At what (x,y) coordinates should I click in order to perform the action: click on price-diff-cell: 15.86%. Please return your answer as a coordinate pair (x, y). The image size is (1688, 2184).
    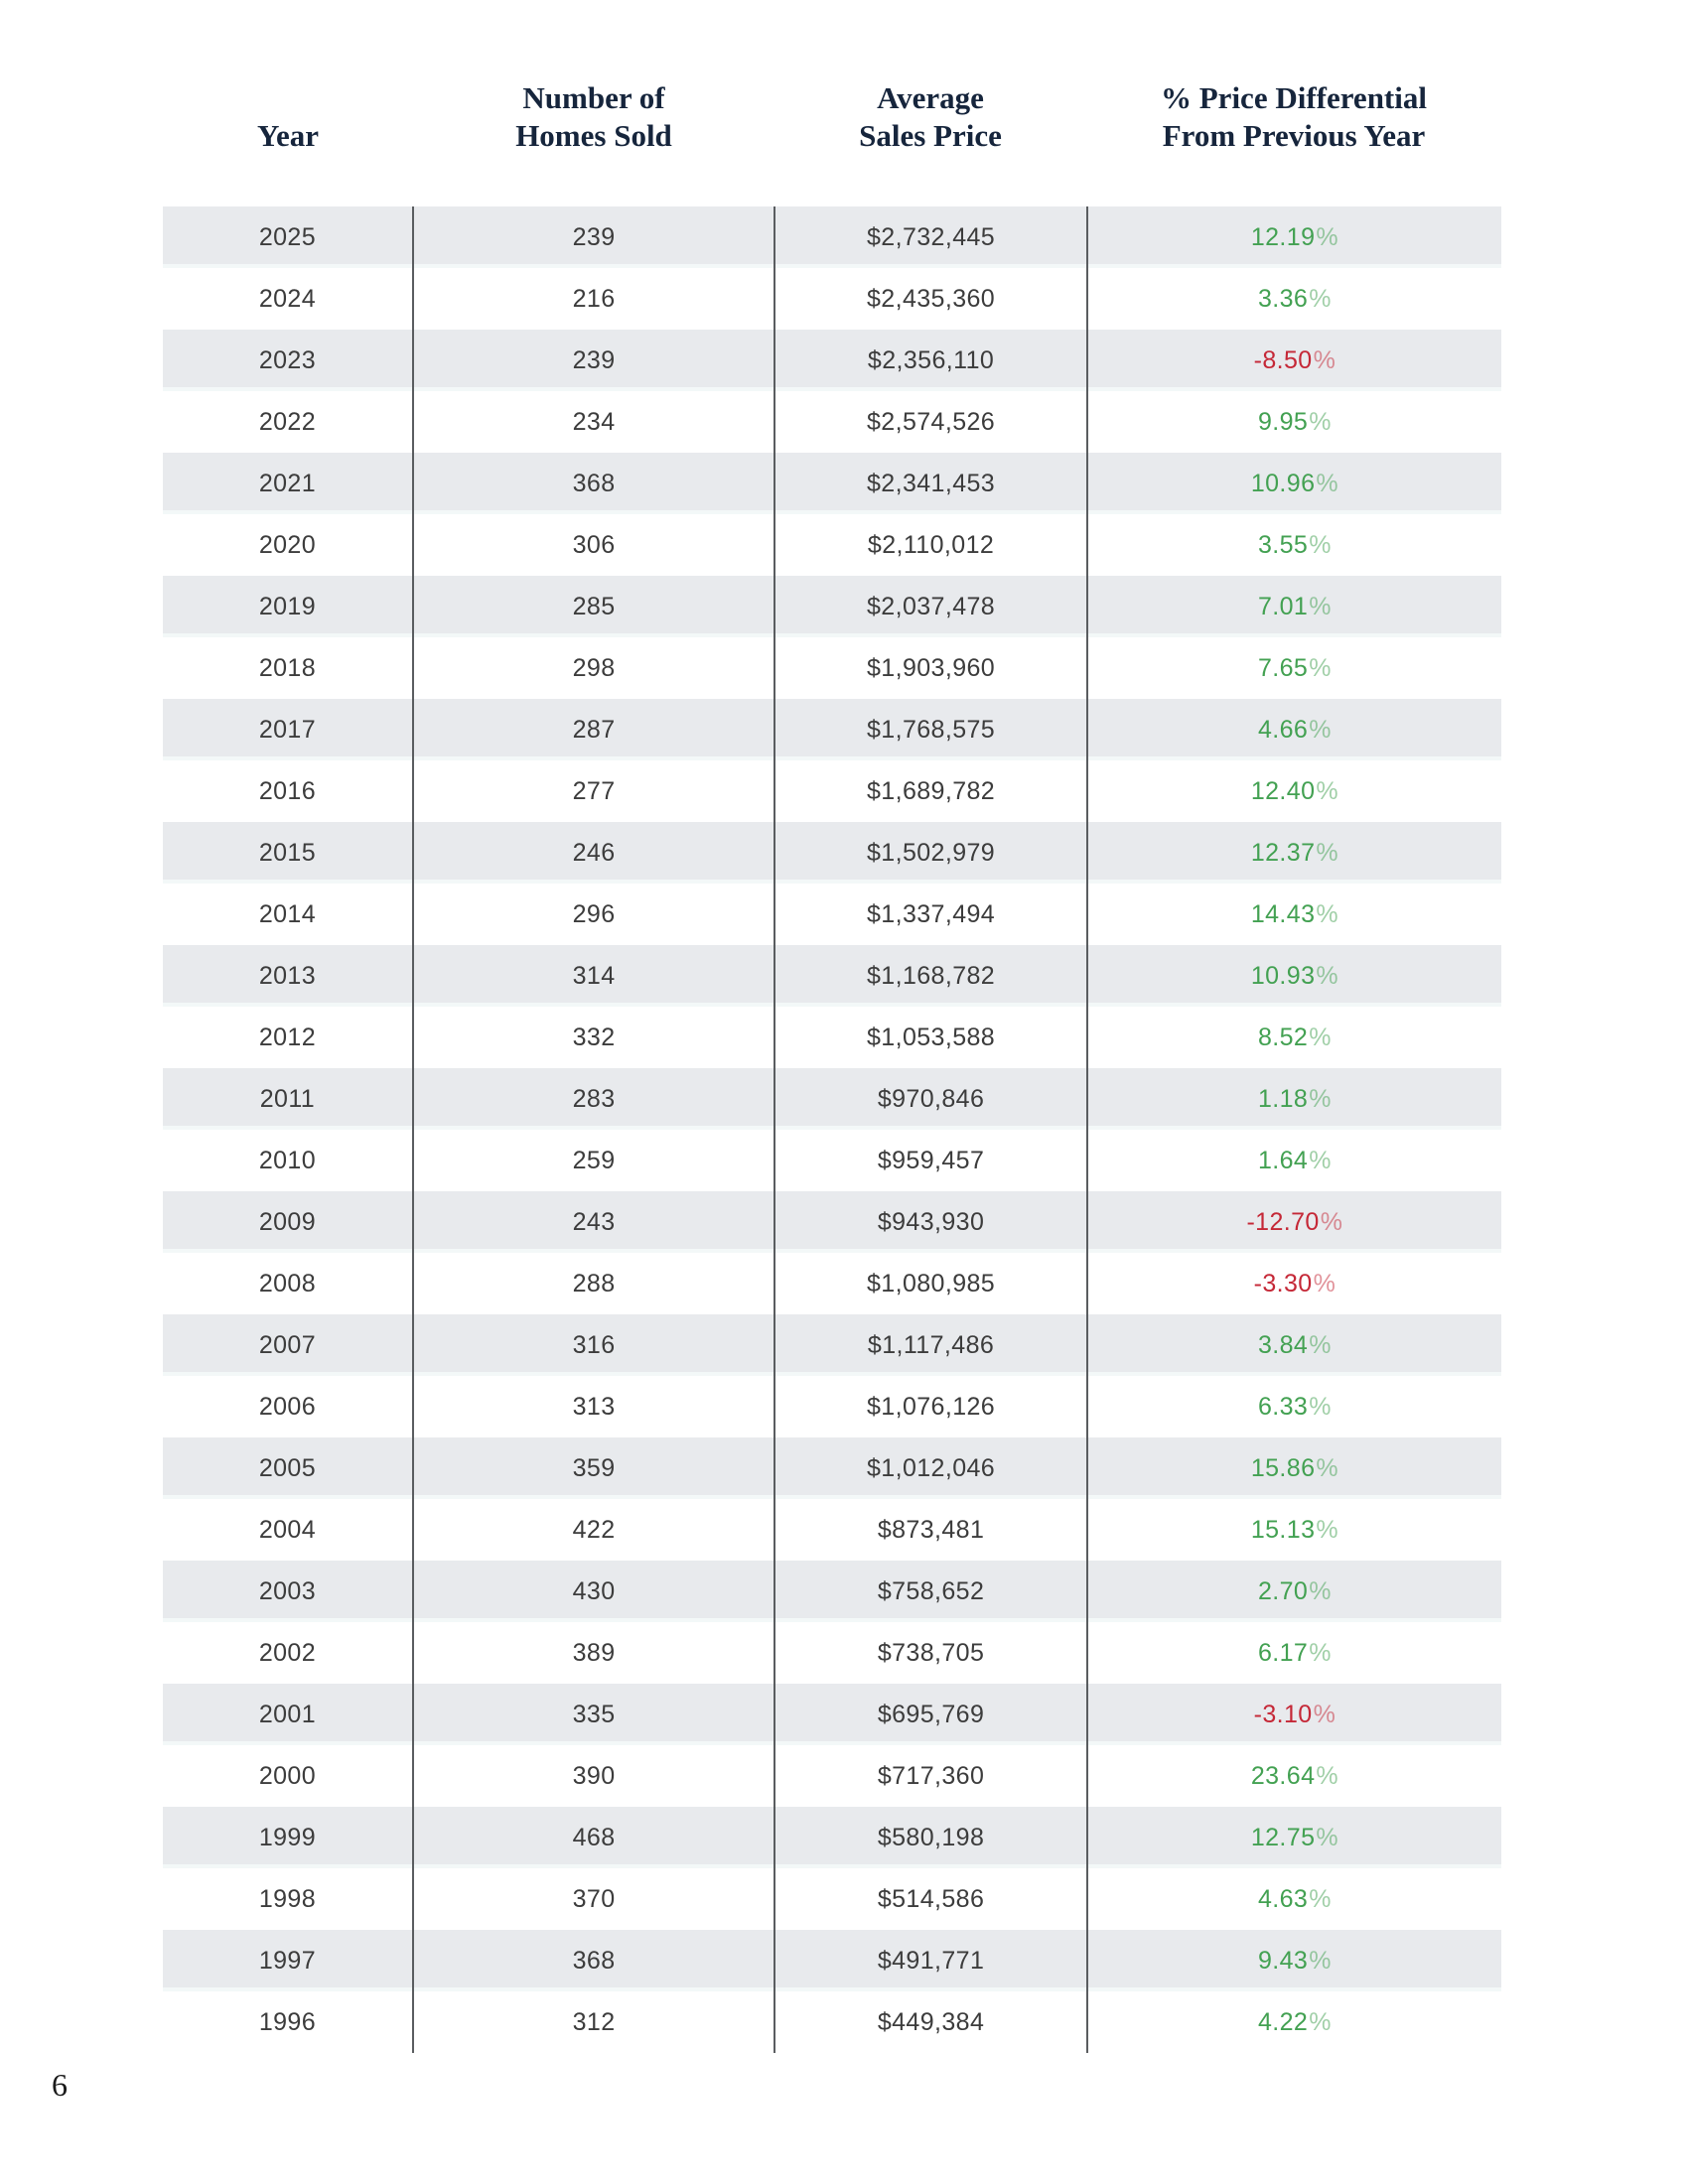
    Looking at the image, I should click on (1294, 1468).